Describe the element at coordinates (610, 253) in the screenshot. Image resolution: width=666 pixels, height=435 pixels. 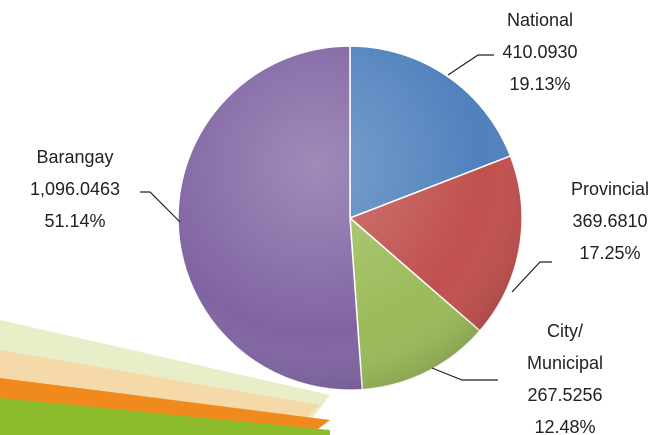
I see `label-percent: 17.25%` at that location.